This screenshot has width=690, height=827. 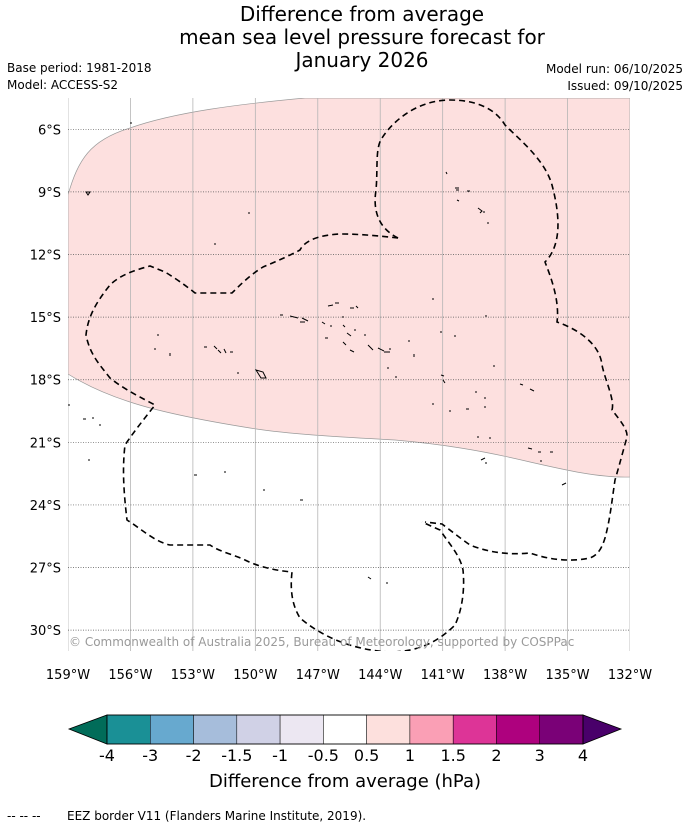 What do you see at coordinates (443, 675) in the screenshot?
I see `longitude-label: 141°W` at bounding box center [443, 675].